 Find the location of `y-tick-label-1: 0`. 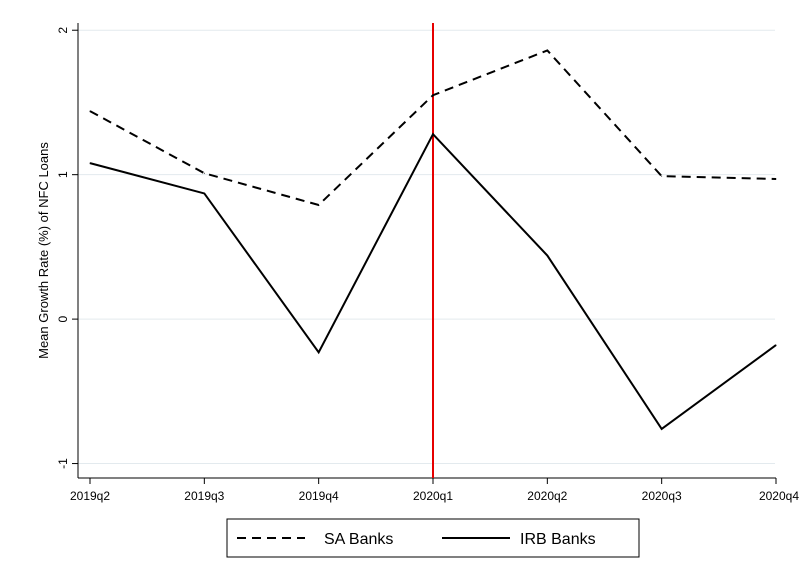

y-tick-label-1: 0 is located at coordinates (63, 318).